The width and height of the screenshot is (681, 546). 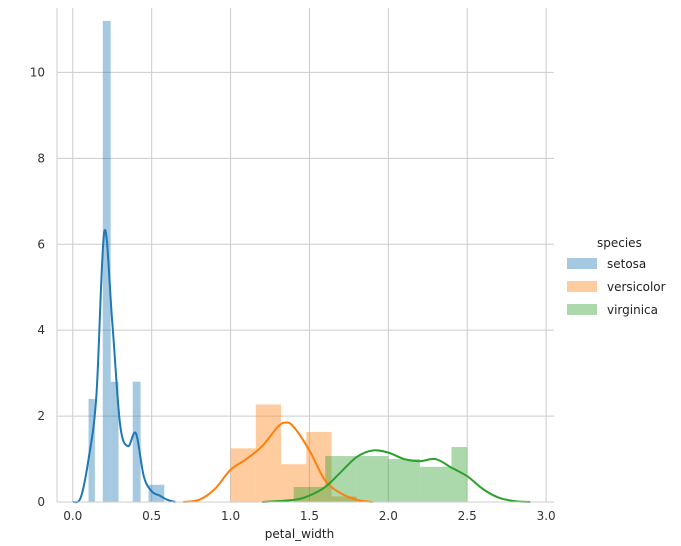 I want to click on legend: species setosa versicolor virginica, so click(x=616, y=276).